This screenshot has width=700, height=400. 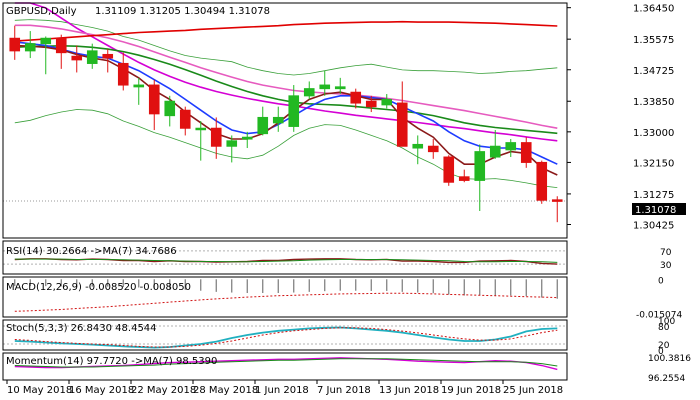 I want to click on price-tick-label: 1.35575, so click(x=653, y=40).